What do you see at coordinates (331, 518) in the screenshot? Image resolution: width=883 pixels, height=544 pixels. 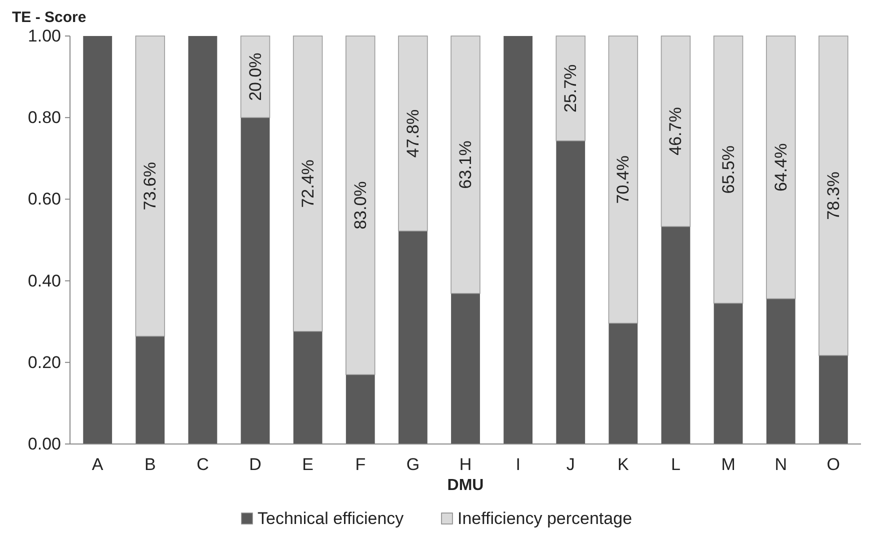 I see `legend-label: Technical efficiency` at bounding box center [331, 518].